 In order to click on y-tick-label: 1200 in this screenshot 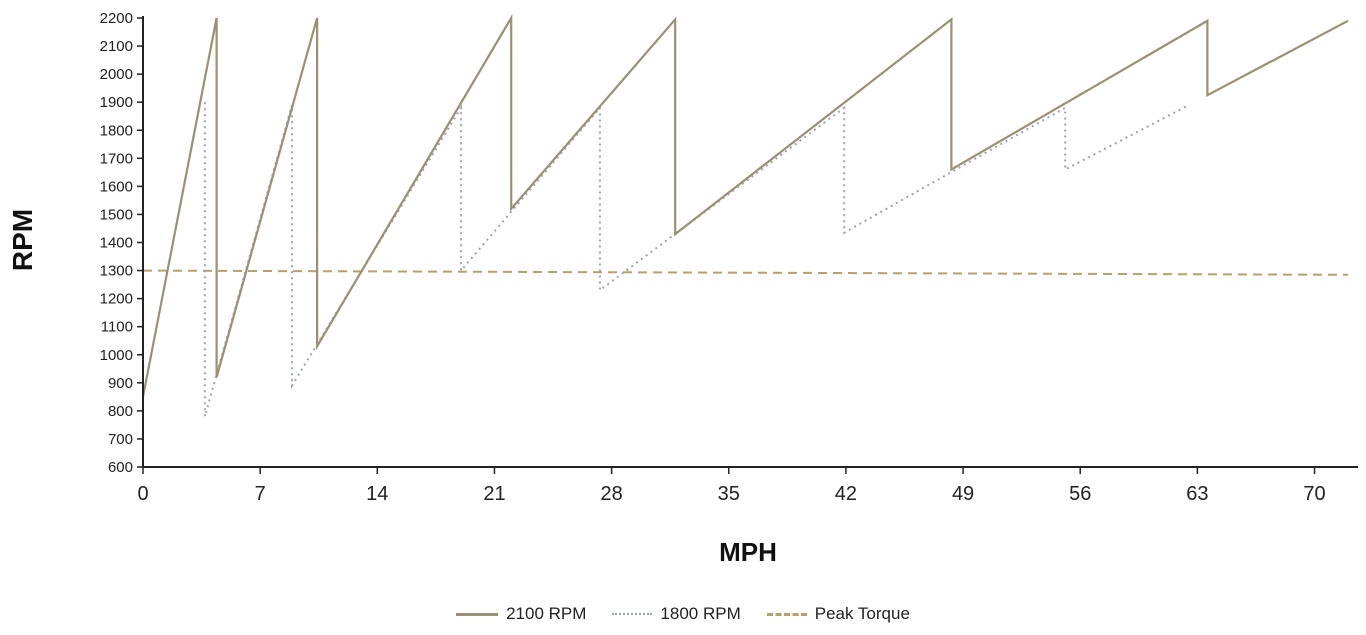, I will do `click(116, 299)`.